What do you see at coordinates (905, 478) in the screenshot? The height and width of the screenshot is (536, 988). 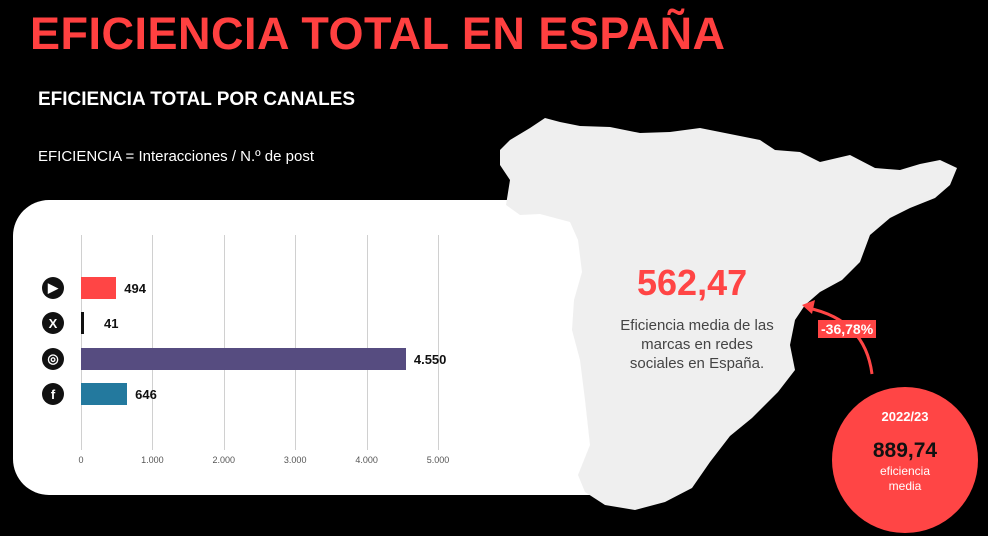 I see `previous-label: eficiencia media` at bounding box center [905, 478].